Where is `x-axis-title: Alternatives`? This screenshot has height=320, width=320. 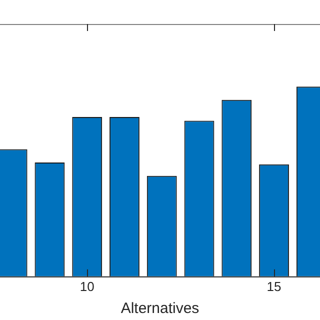
x-axis-title: Alternatives is located at coordinates (160, 309).